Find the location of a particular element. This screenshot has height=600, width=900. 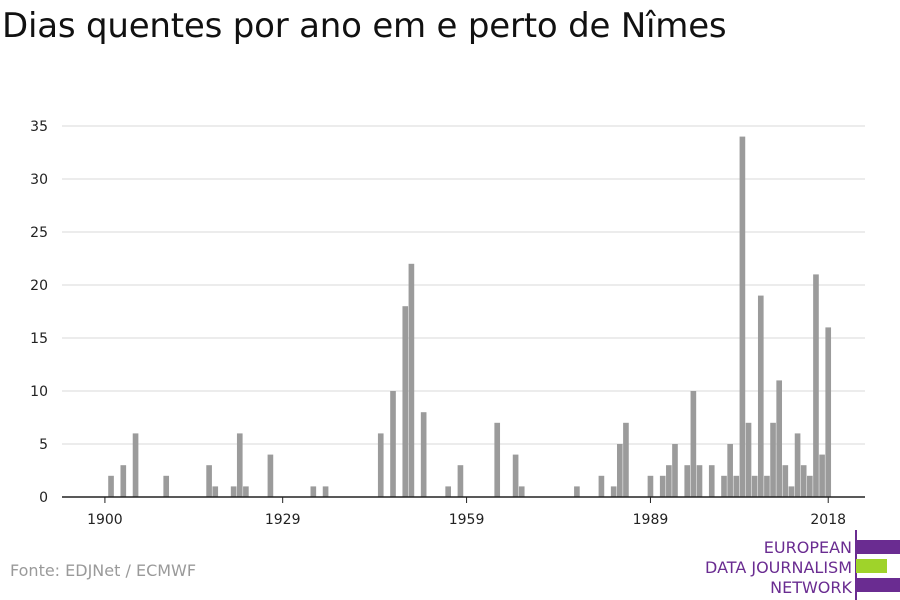

x-tick-label: 1989 is located at coordinates (651, 520).